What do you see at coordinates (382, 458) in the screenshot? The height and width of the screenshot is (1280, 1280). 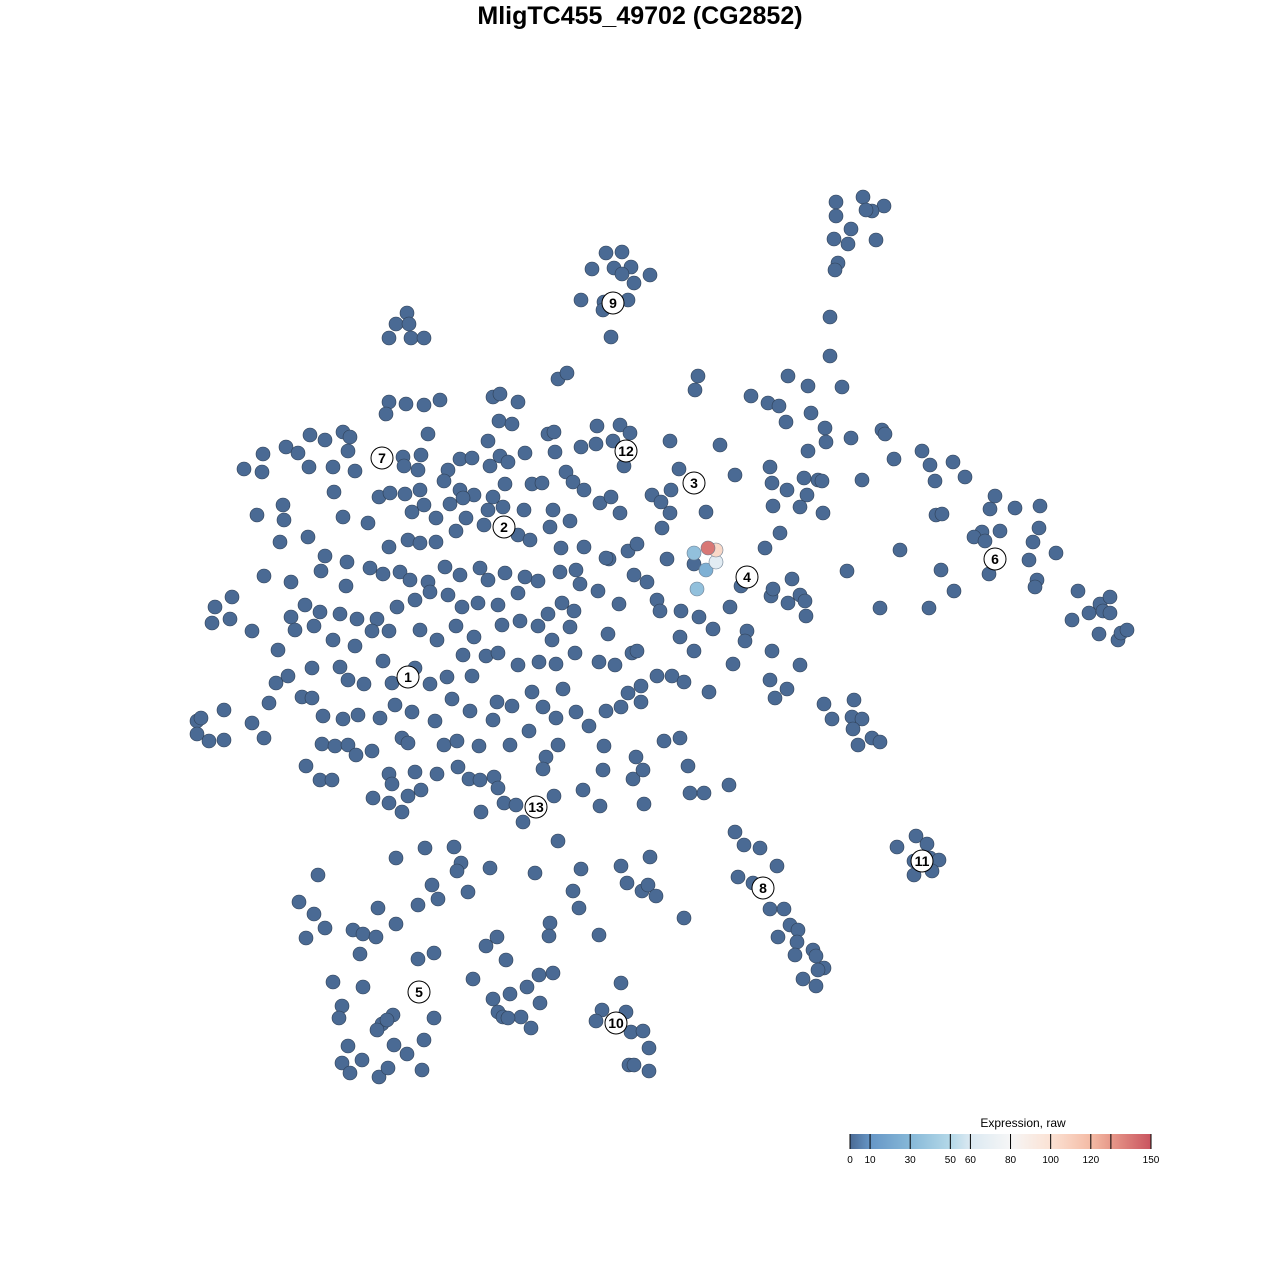 I see `cluster-label: 7` at bounding box center [382, 458].